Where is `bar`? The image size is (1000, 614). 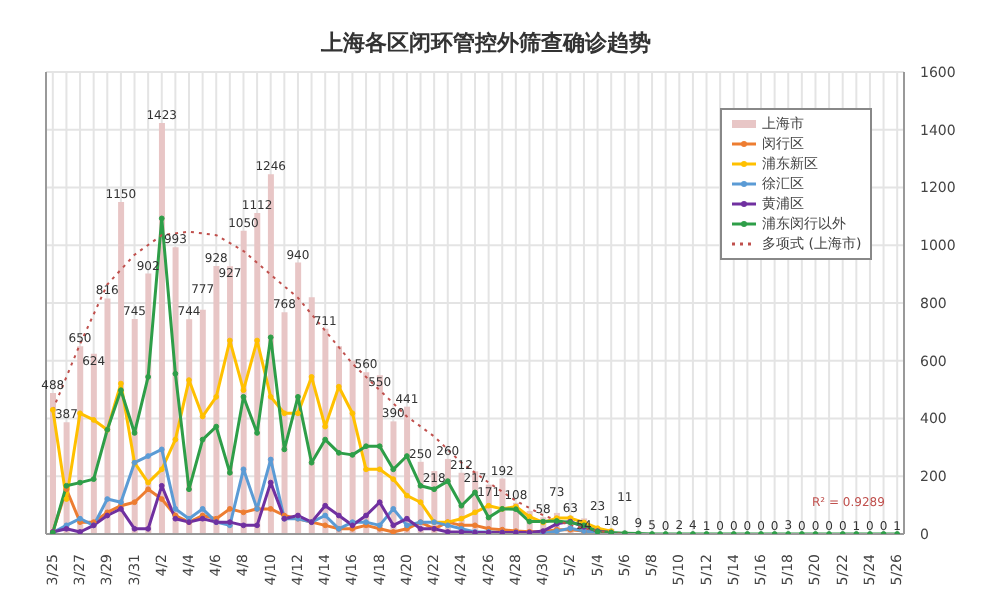 bar is located at coordinates (121, 367).